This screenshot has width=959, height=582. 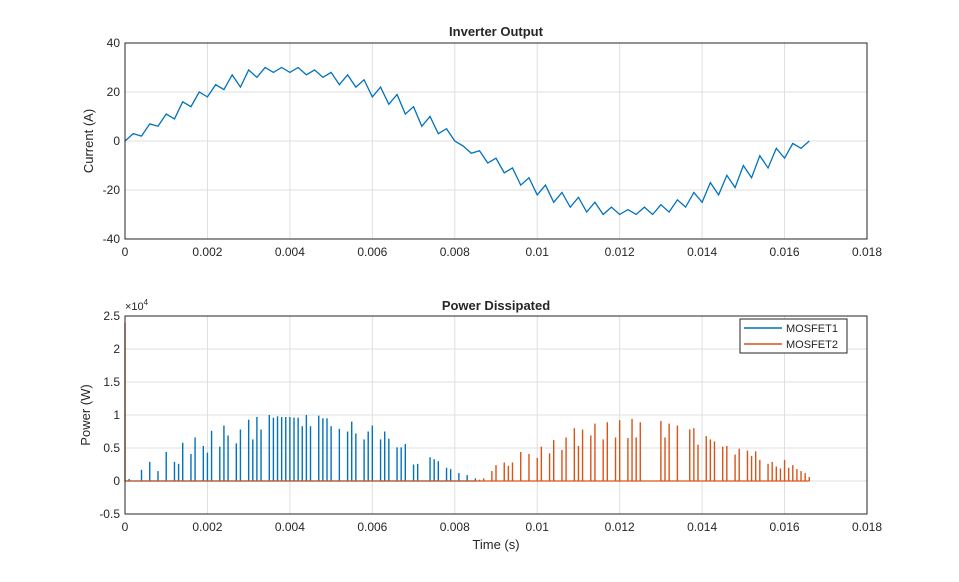 I want to click on power-x-tick-label: 0.018, so click(x=867, y=527).